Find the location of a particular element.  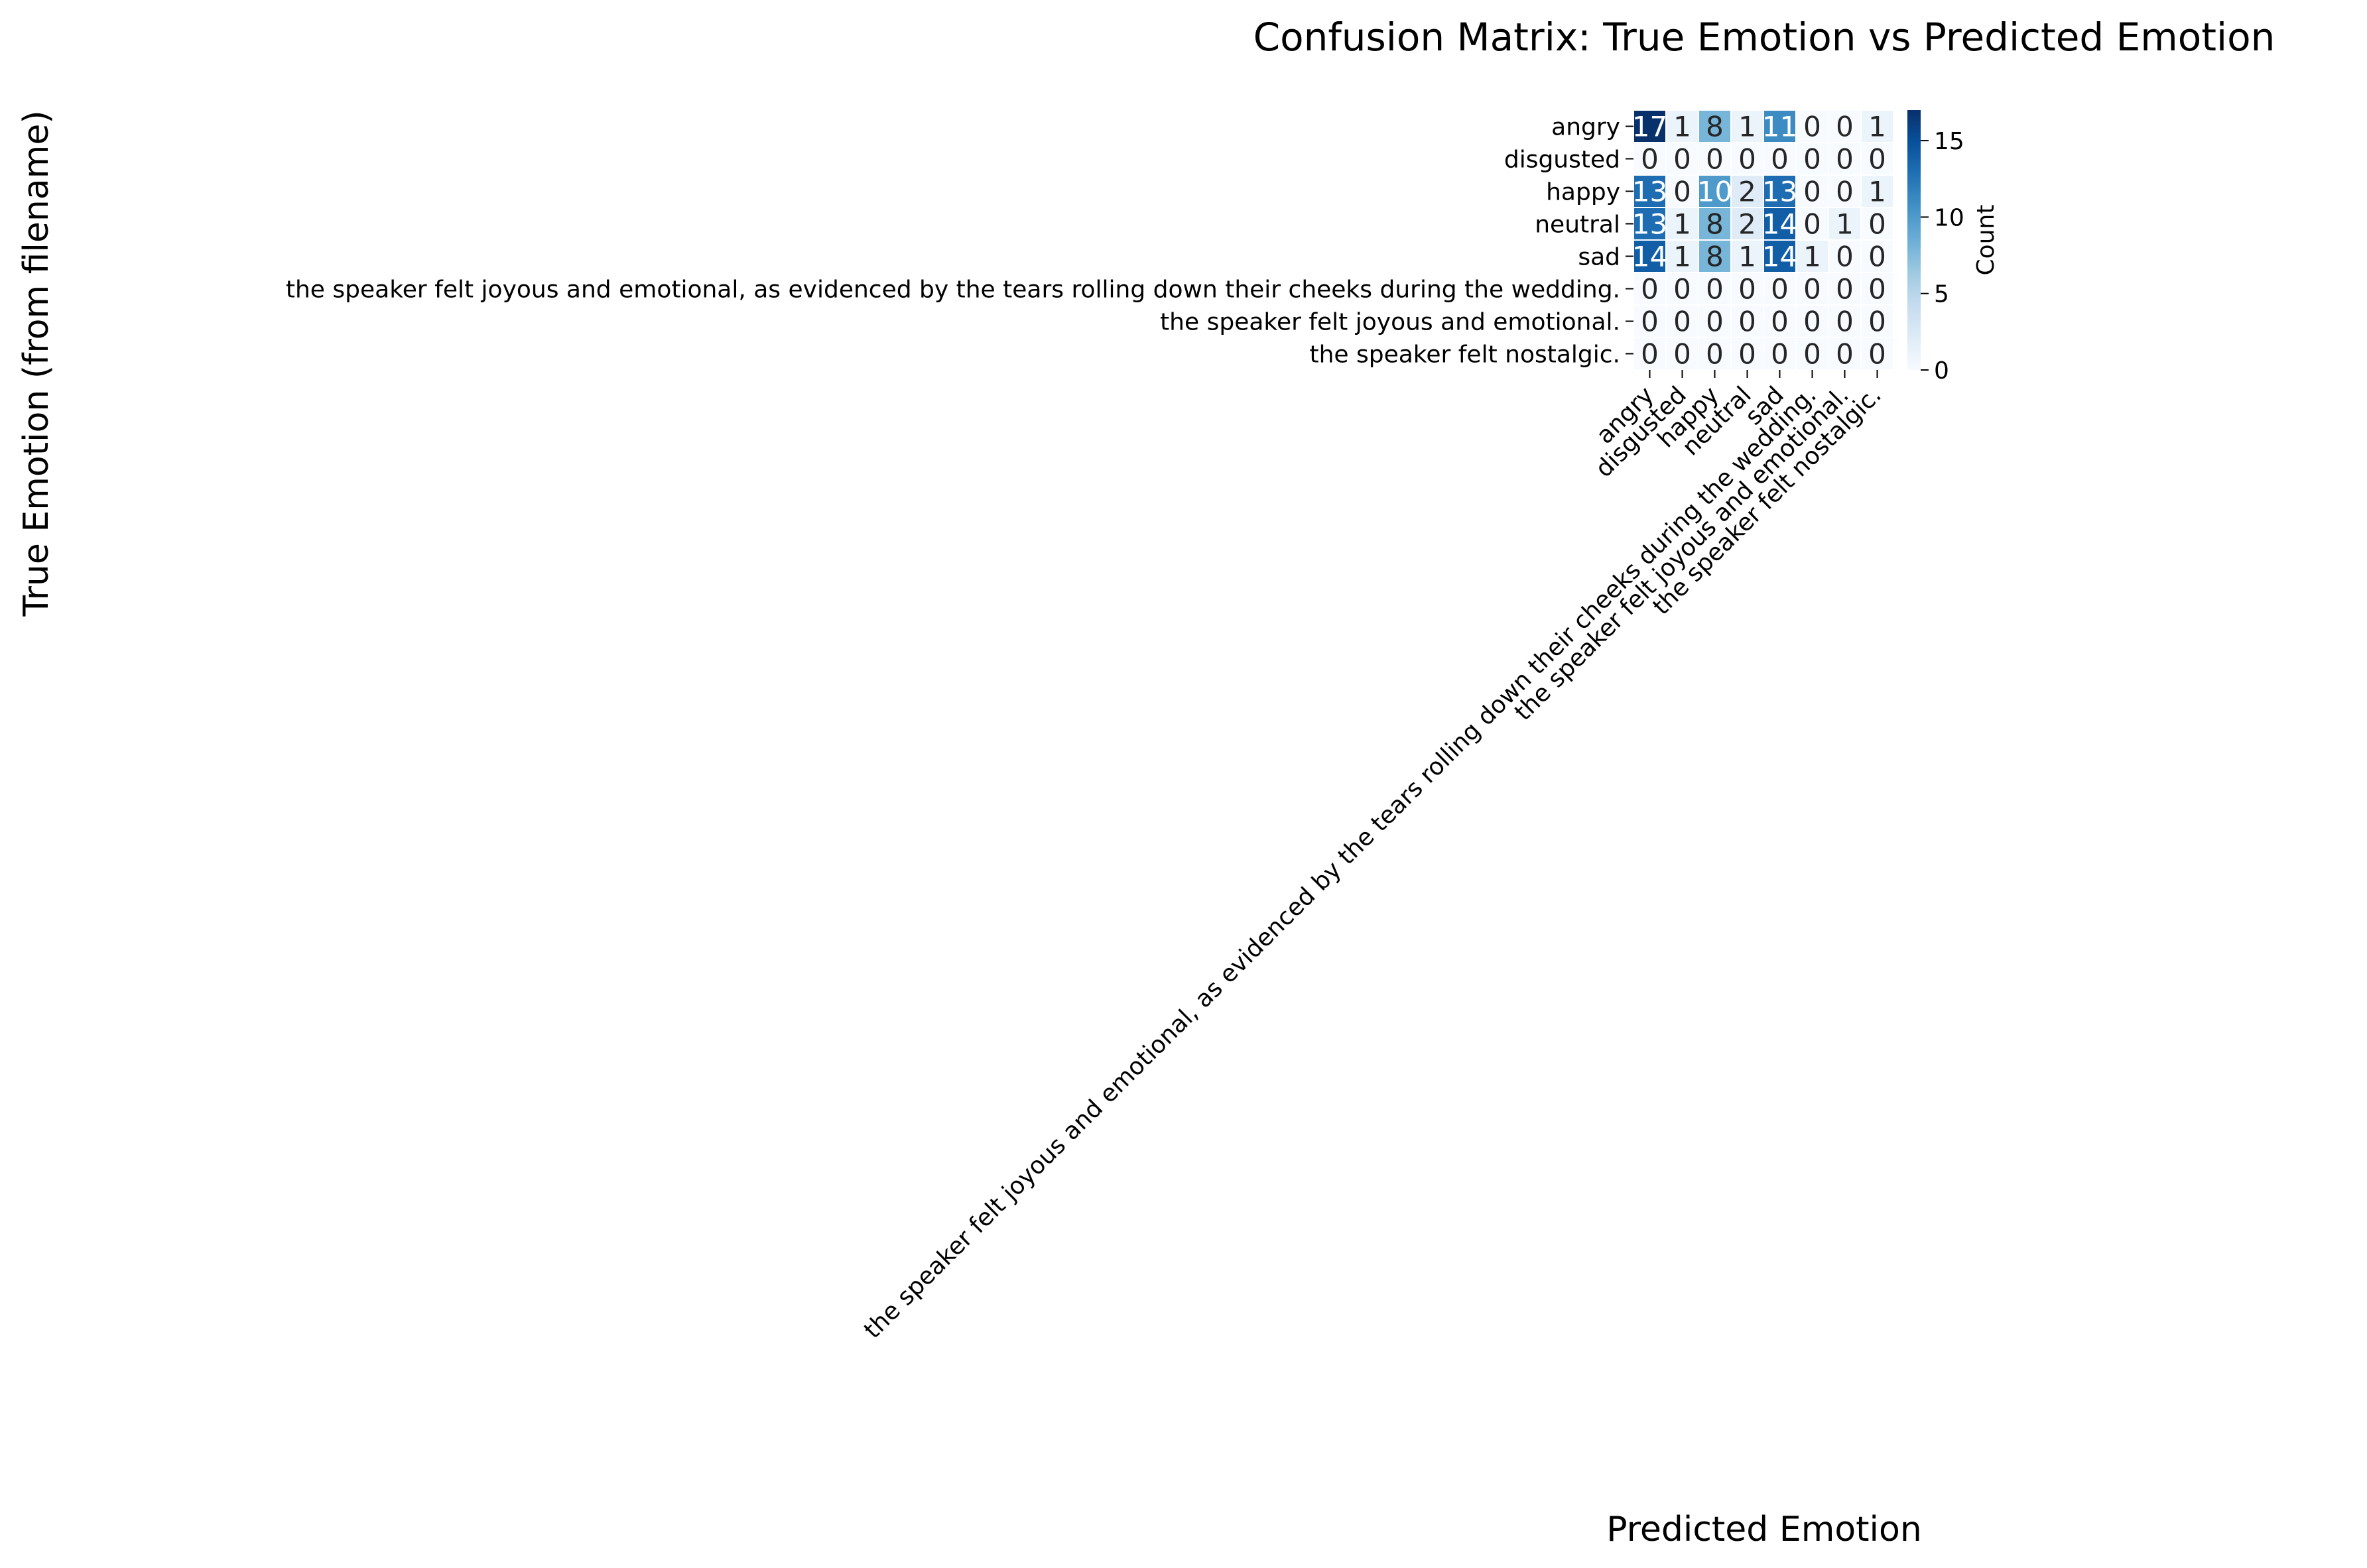

cell-value-label: 17 is located at coordinates (1649, 127).